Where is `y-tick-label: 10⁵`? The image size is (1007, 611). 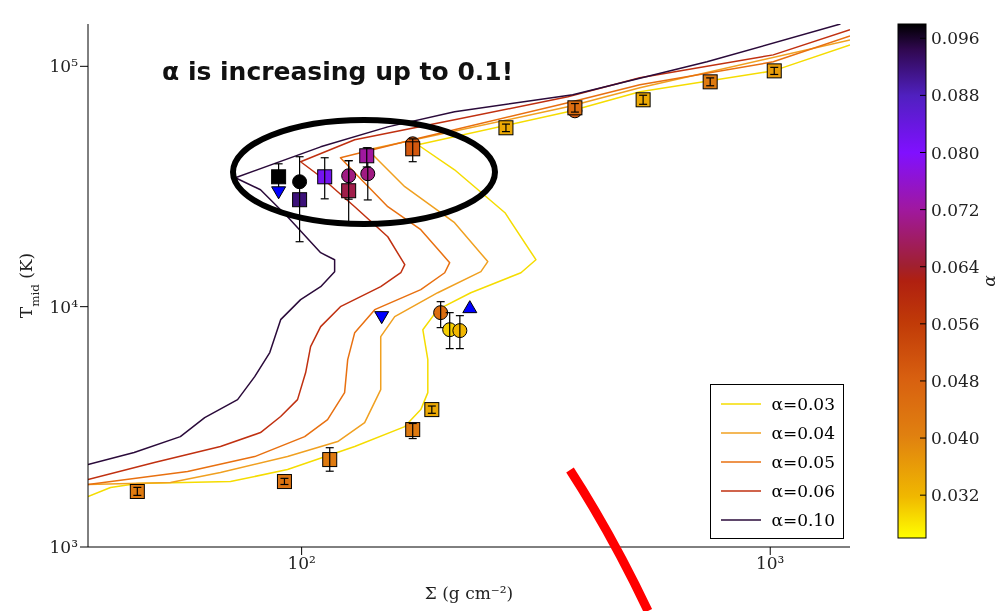 y-tick-label: 10⁵ is located at coordinates (64, 66).